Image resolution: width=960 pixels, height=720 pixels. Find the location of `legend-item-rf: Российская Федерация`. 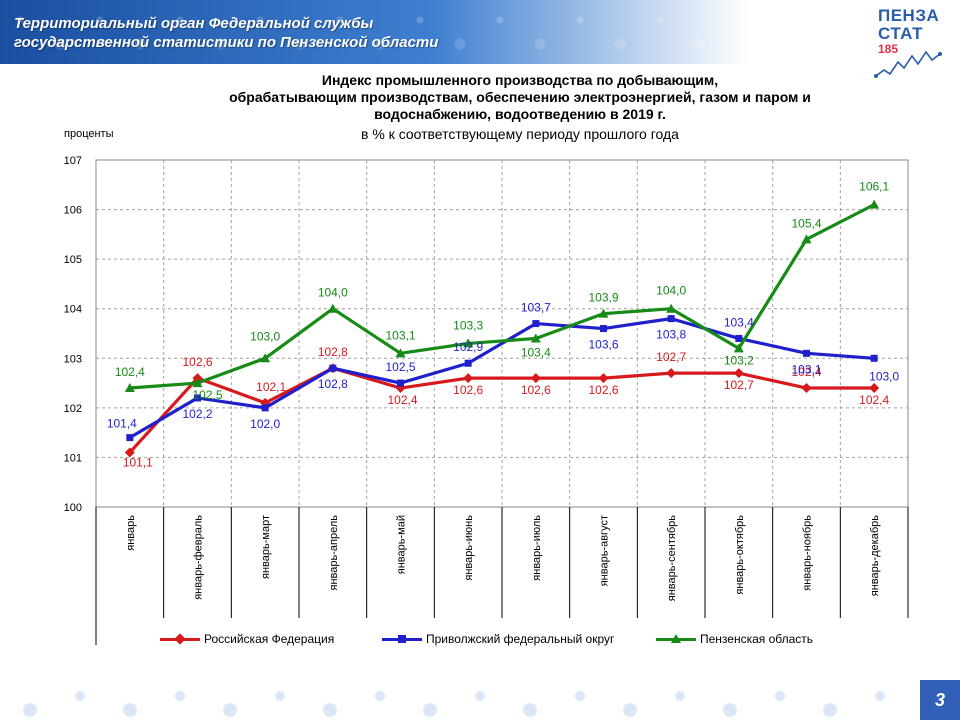

legend-item-rf: Российская Федерация is located at coordinates (247, 639).